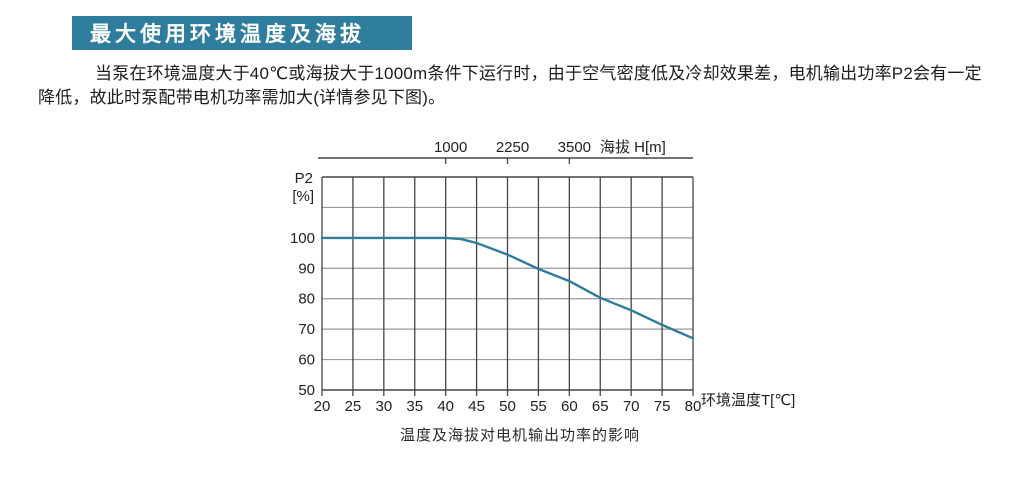 This screenshot has width=1020, height=477. Describe the element at coordinates (662, 406) in the screenshot. I see `x-tick-label: 75` at that location.